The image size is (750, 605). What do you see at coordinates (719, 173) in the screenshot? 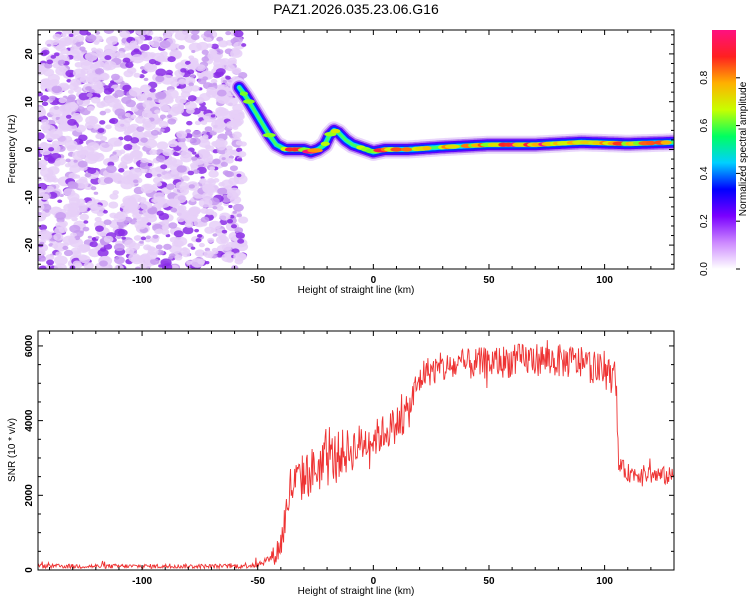
I see `colorbar-ticks: 0.0 0.2 0.4 0.6 0.8` at bounding box center [719, 173].